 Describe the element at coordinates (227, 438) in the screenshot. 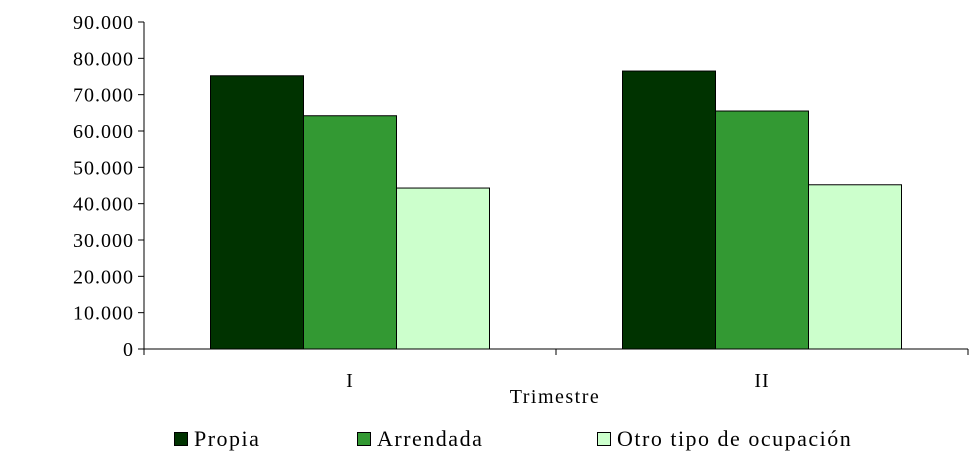

I see `legend-label-propia: Propia` at that location.